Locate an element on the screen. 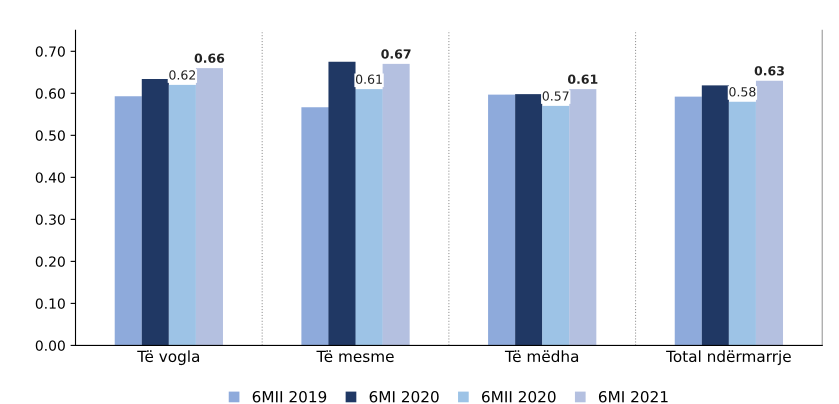  y-tick-label: 0.60 is located at coordinates (50, 93).